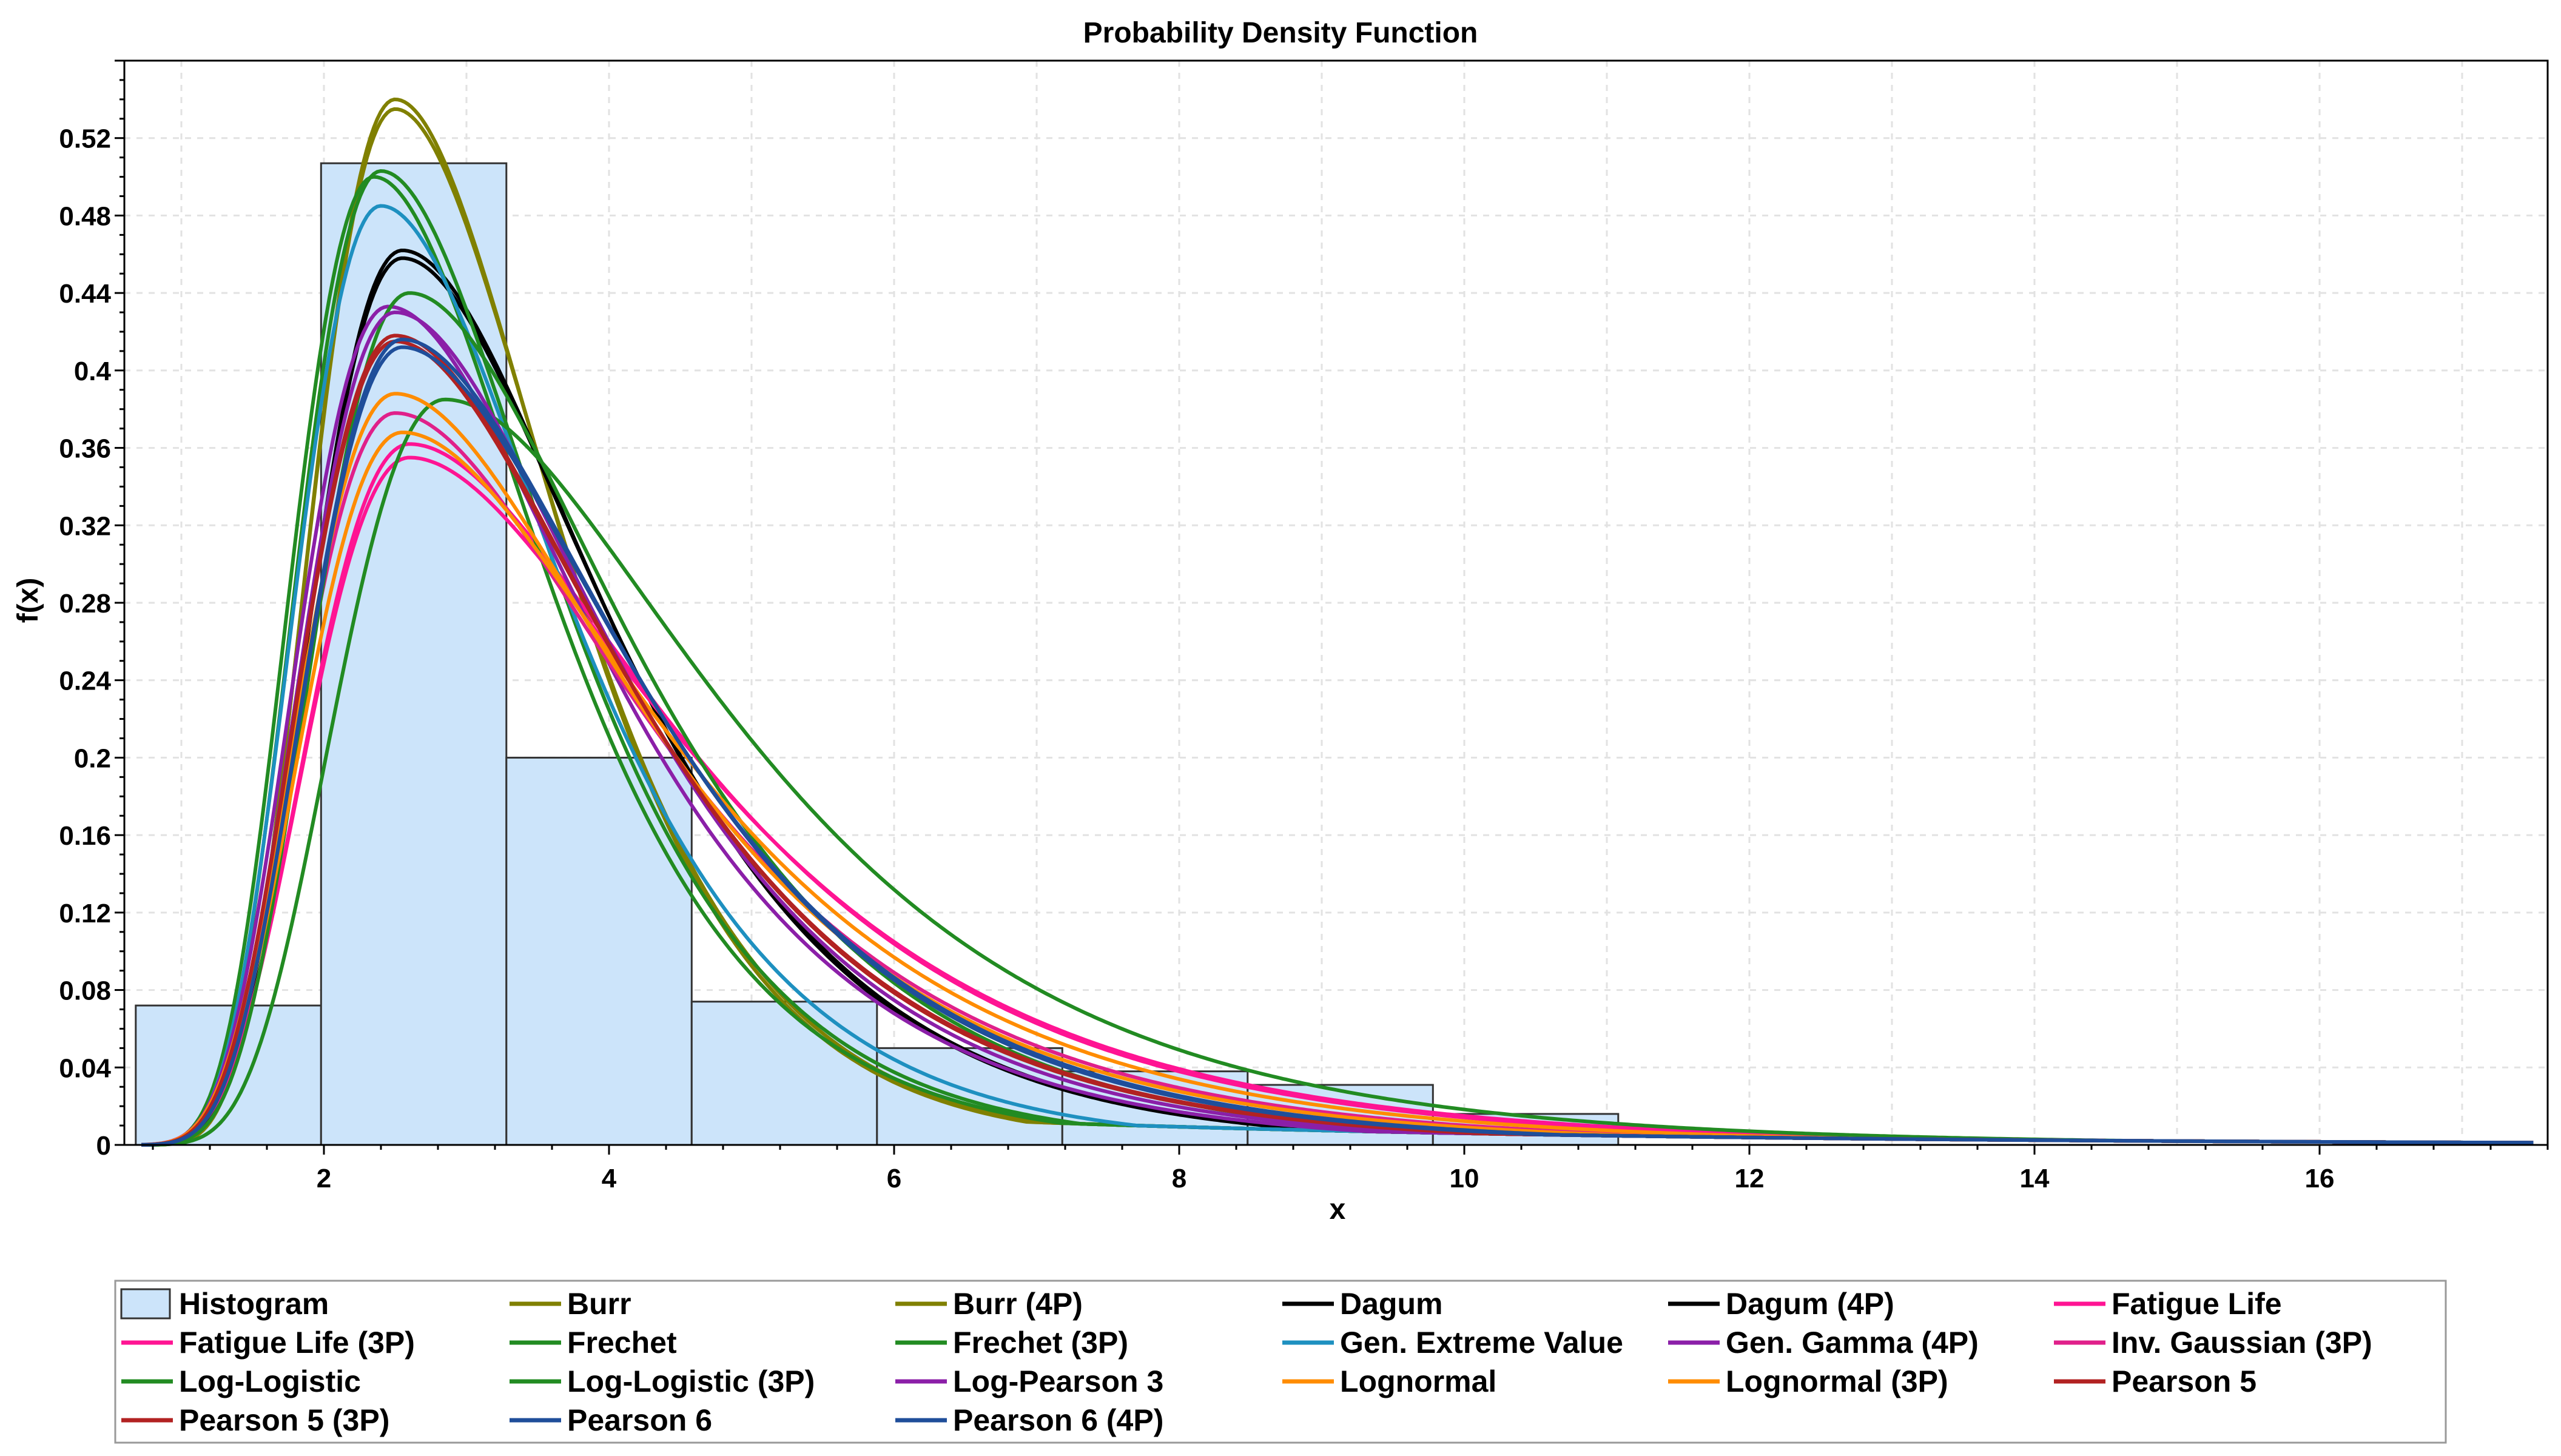 The image size is (2561, 1456). I want to click on chart-title: Probability Density Function, so click(1280, 33).